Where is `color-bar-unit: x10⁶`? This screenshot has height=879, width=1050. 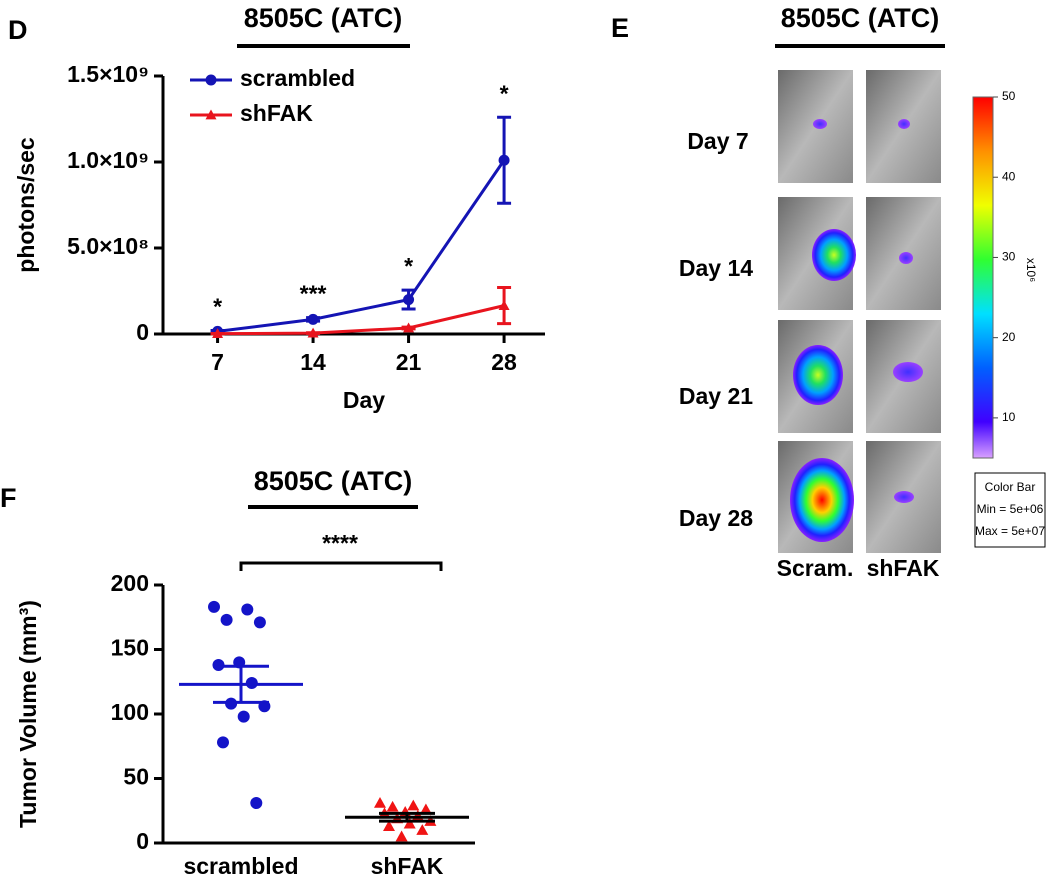 color-bar-unit: x10⁶ is located at coordinates (1031, 270).